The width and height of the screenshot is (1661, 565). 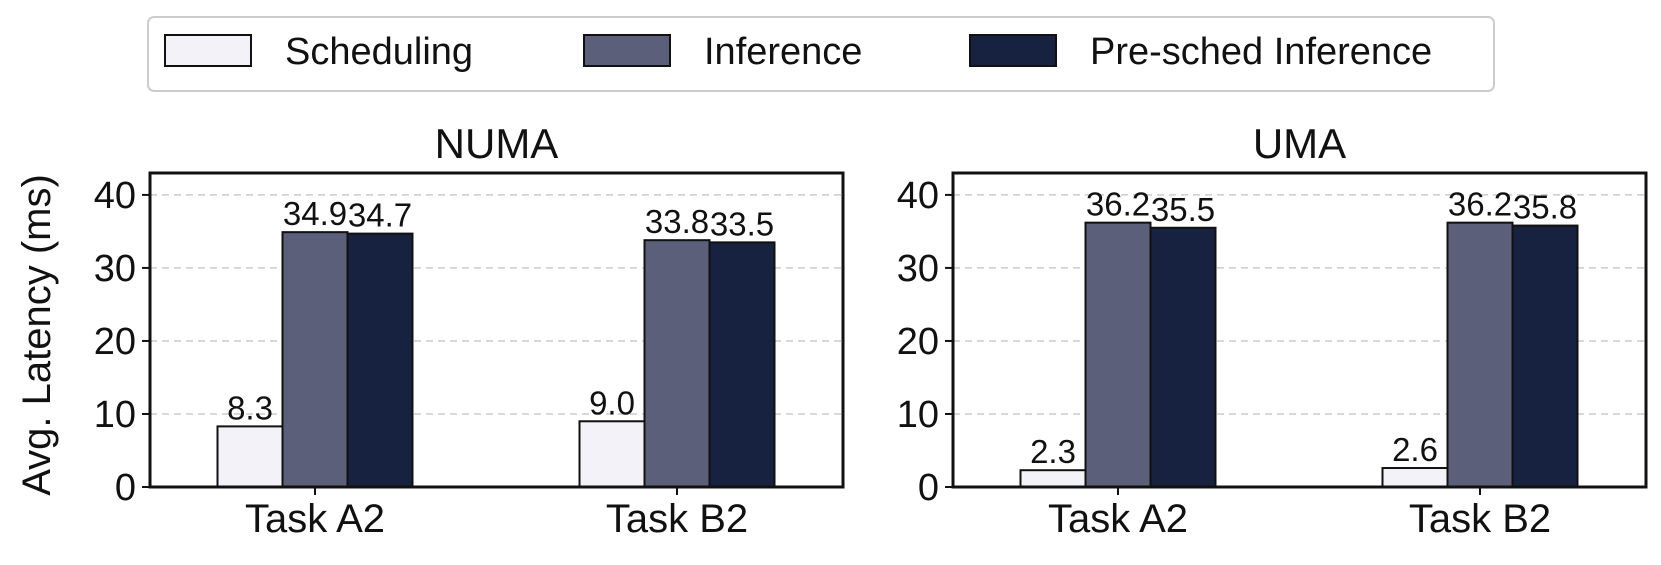 I want to click on legend: Scheduling Inference Pre-sched Inference, so click(x=821, y=54).